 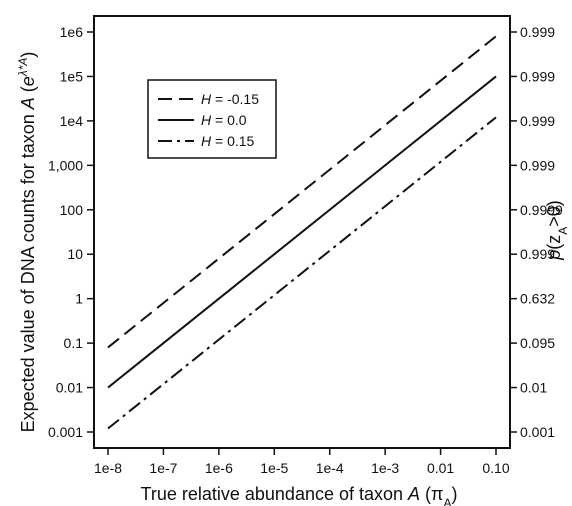 I want to click on legend-label: H = -0.15, so click(x=230, y=99).